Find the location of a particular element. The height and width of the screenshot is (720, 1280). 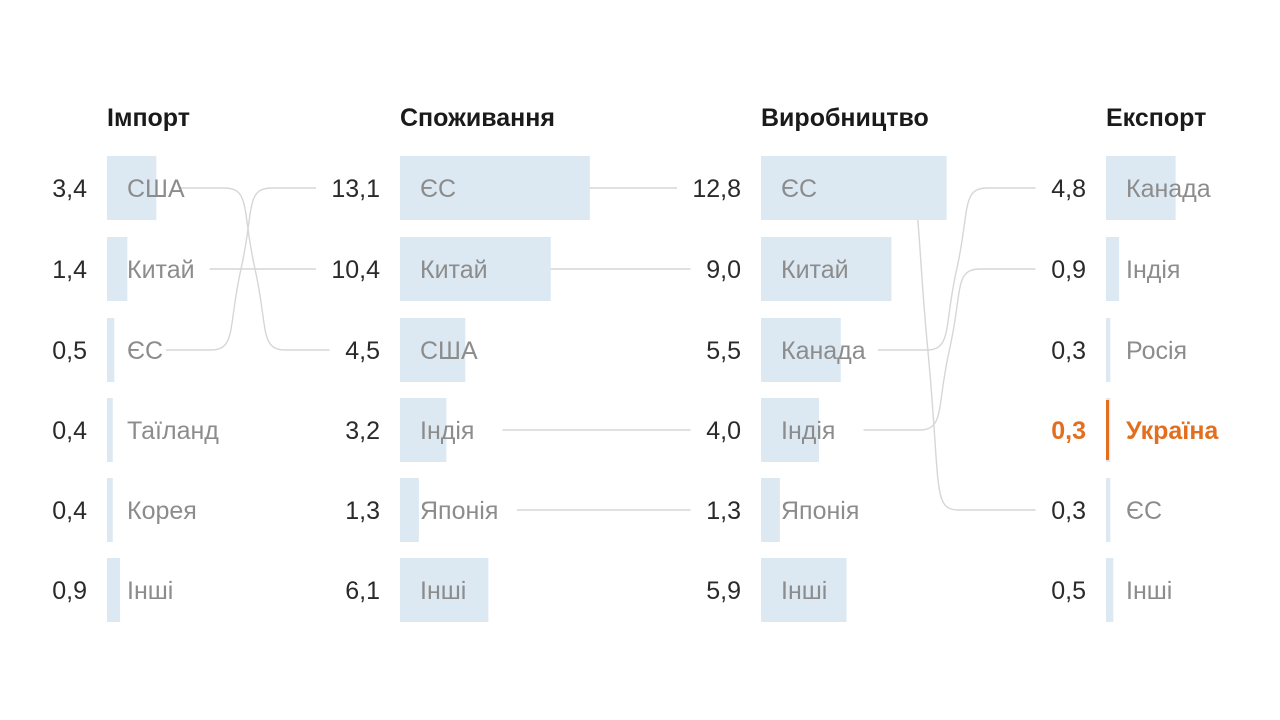

value-label: 5,5 is located at coordinates (723, 351).